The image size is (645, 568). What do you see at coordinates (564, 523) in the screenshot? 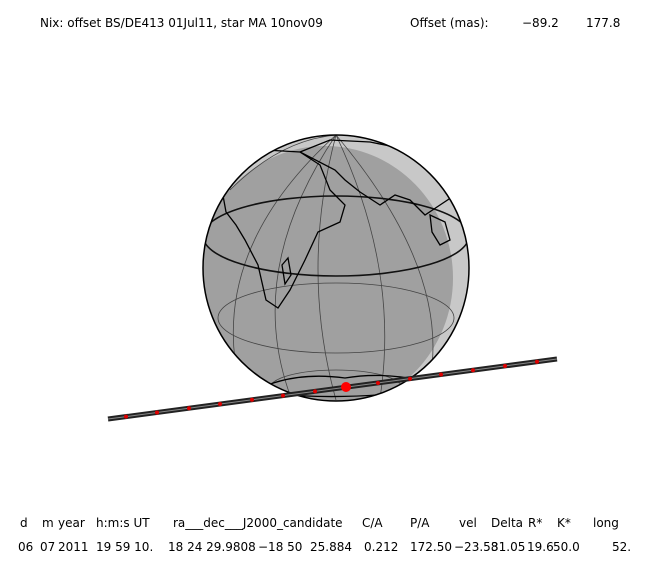
I see `column-header: K*` at bounding box center [564, 523].